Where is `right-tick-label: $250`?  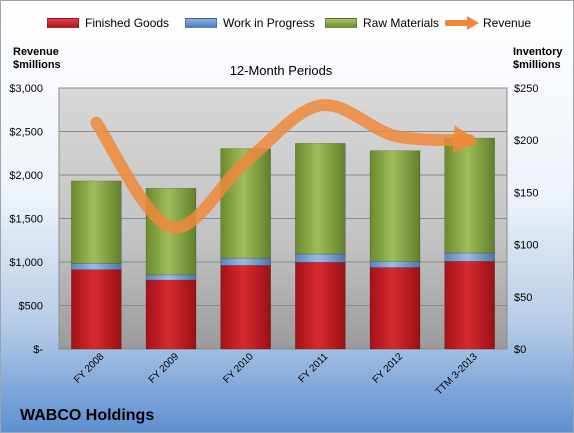
right-tick-label: $250 is located at coordinates (526, 89).